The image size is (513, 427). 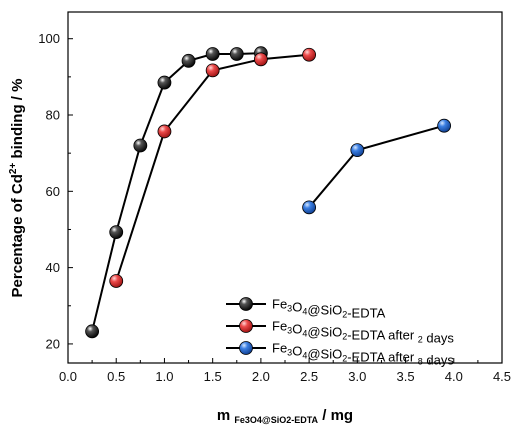 What do you see at coordinates (213, 376) in the screenshot?
I see `x-tick-label: 1.5` at bounding box center [213, 376].